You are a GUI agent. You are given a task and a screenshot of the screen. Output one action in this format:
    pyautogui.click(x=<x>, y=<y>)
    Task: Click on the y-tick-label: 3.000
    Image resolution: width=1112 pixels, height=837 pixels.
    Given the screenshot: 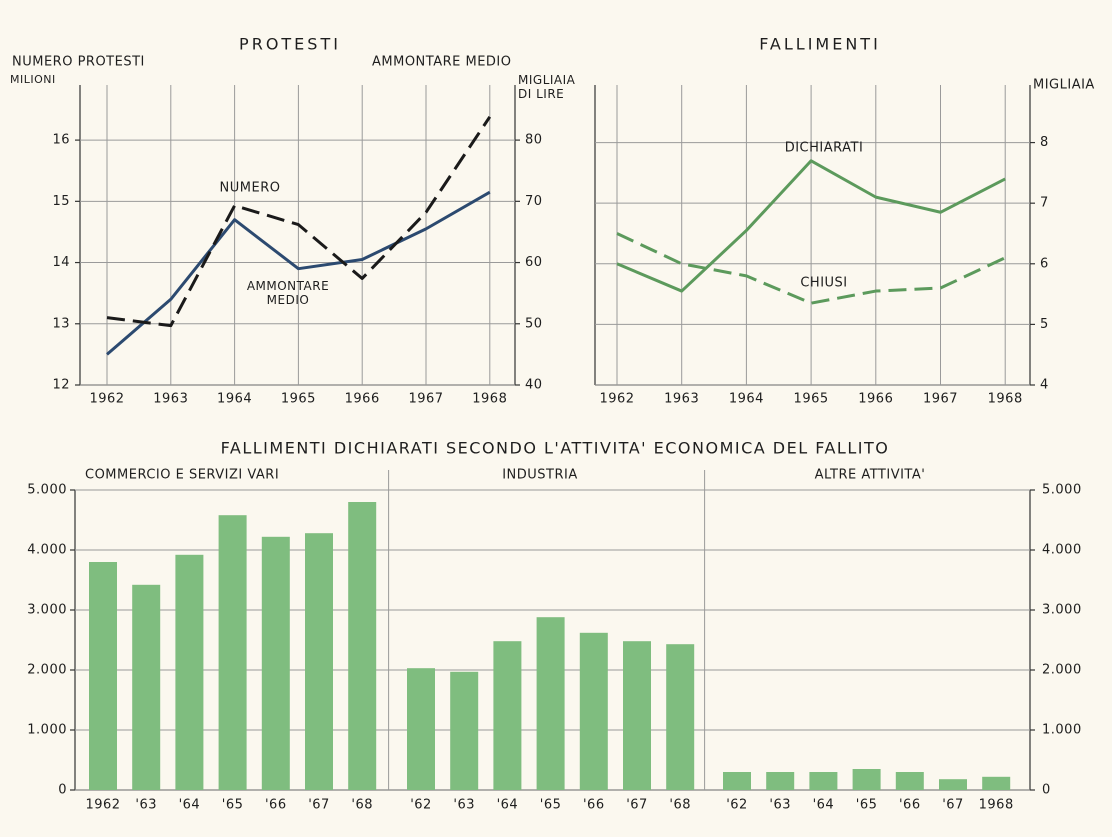 What is the action you would take?
    pyautogui.click(x=47, y=610)
    